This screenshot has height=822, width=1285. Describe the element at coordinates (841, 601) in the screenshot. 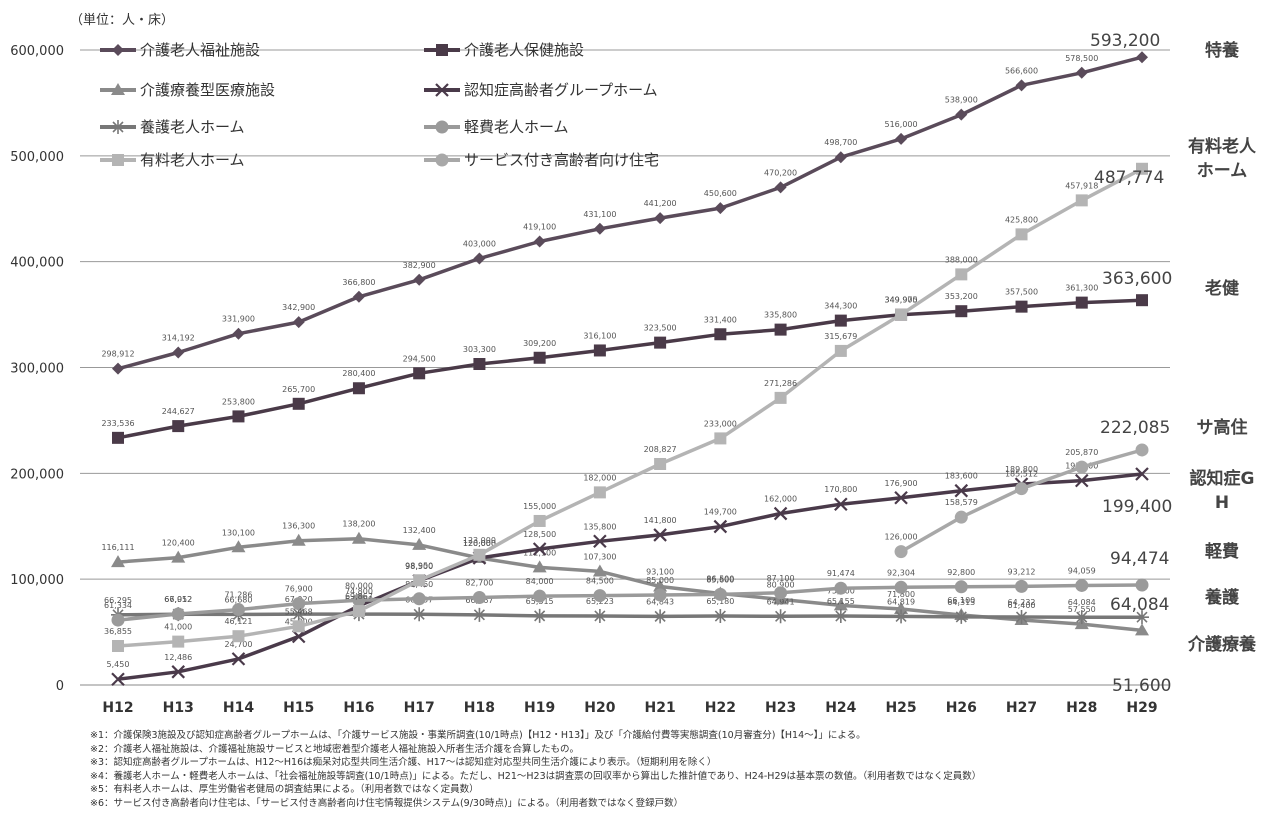

I see `data-label: 65,155` at that location.